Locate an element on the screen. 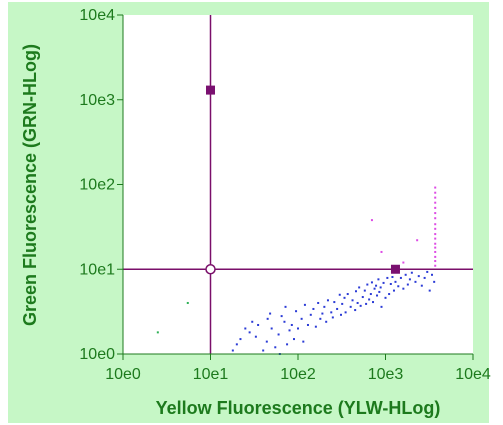 This screenshot has width=503, height=425. x-tick-label: 10e1 is located at coordinates (211, 374).